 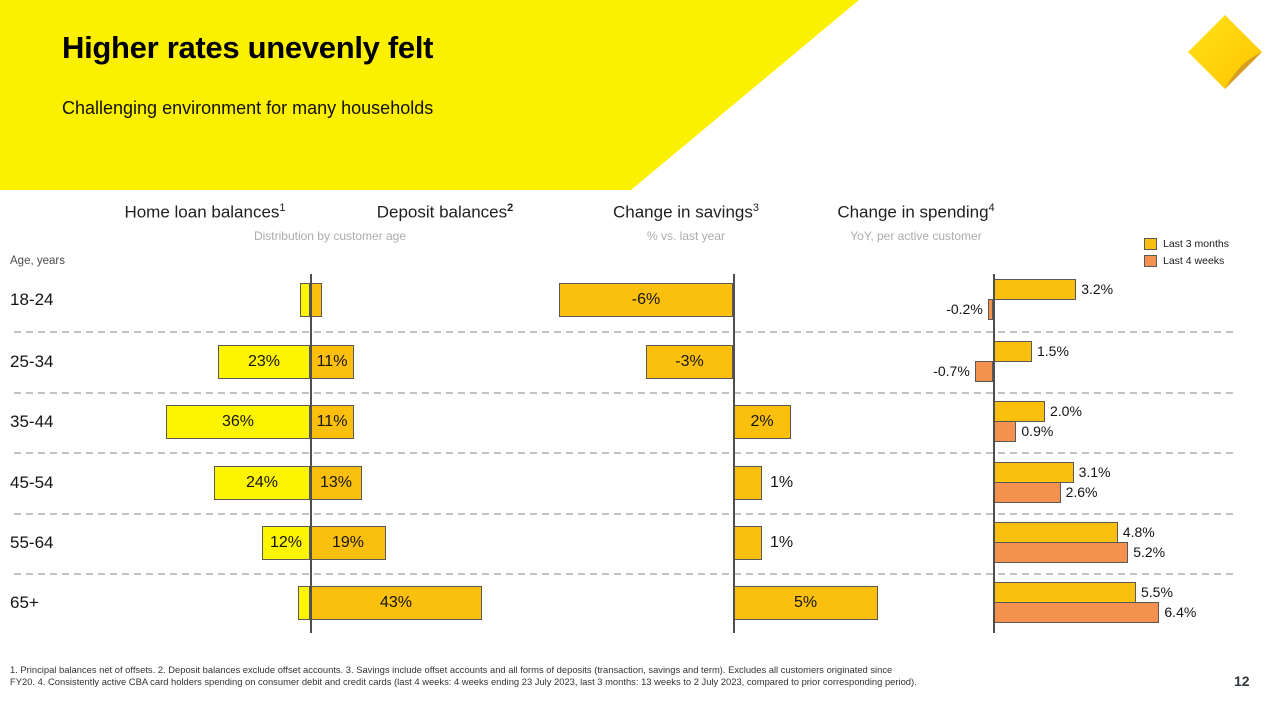 What do you see at coordinates (1242, 681) in the screenshot?
I see `page-number: 12` at bounding box center [1242, 681].